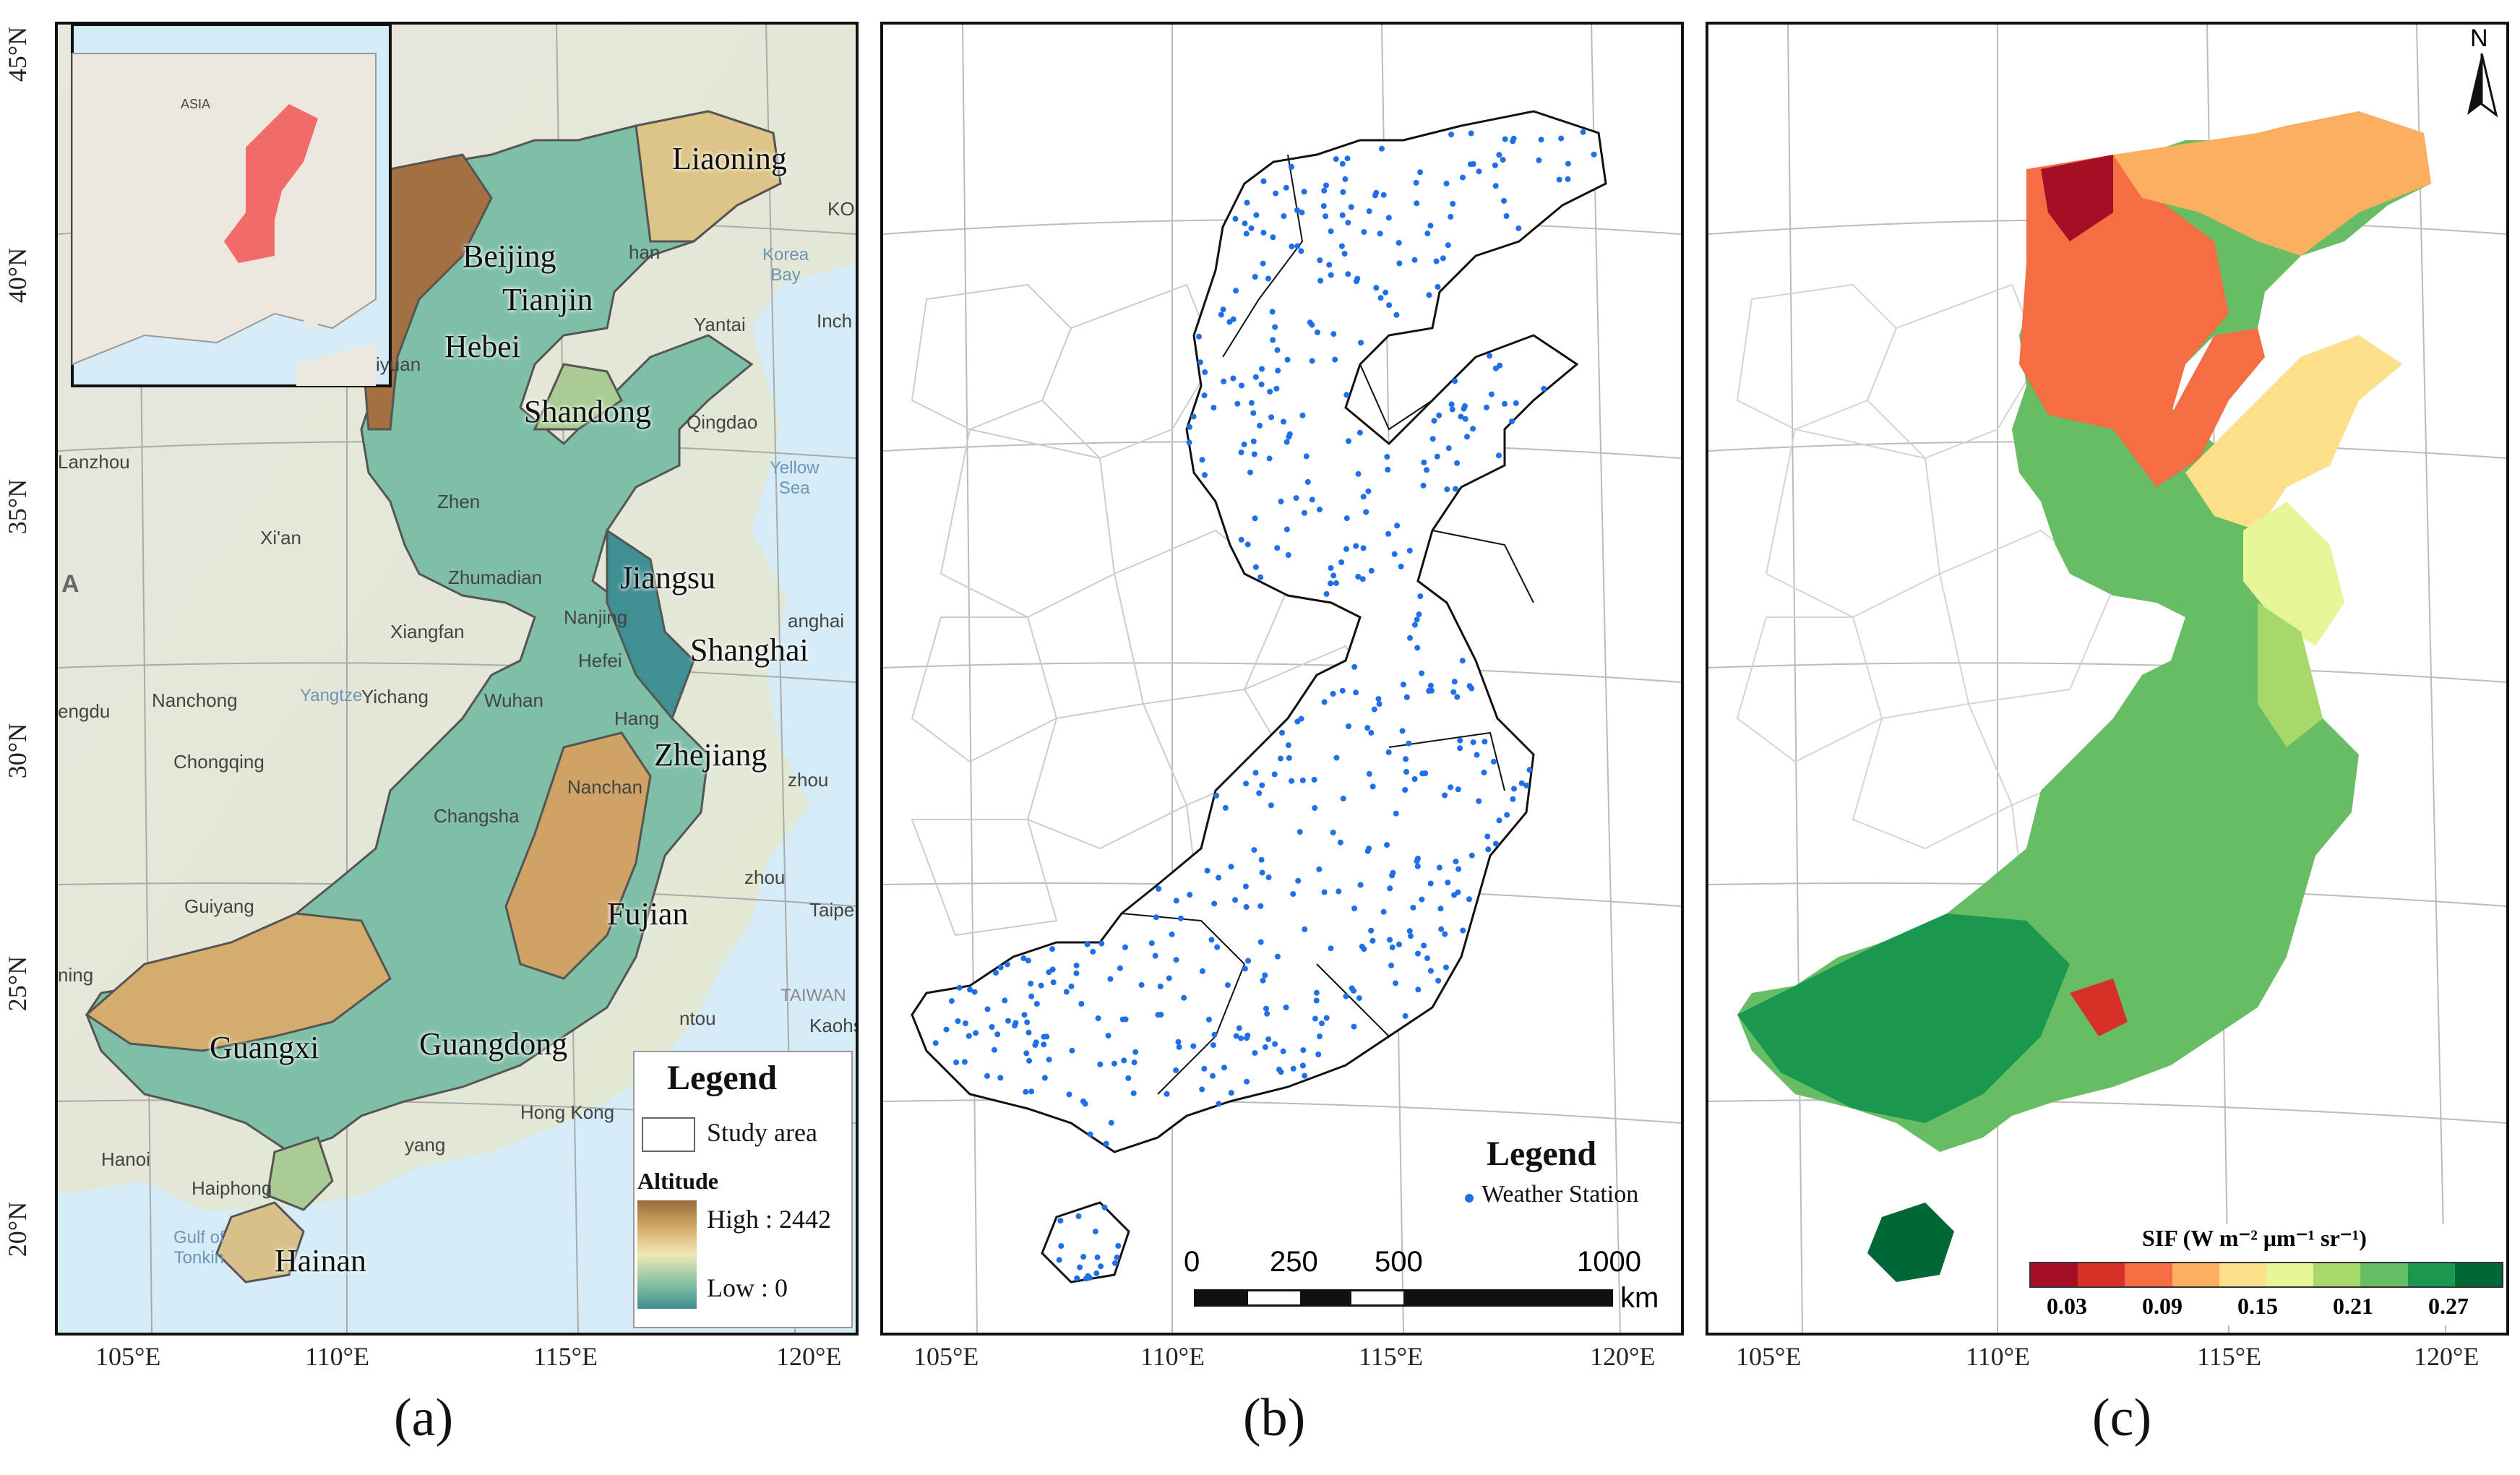 Image resolution: width=2520 pixels, height=1475 pixels. Describe the element at coordinates (816, 621) in the screenshot. I see `city-label-shanghai-city: anghai` at that location.